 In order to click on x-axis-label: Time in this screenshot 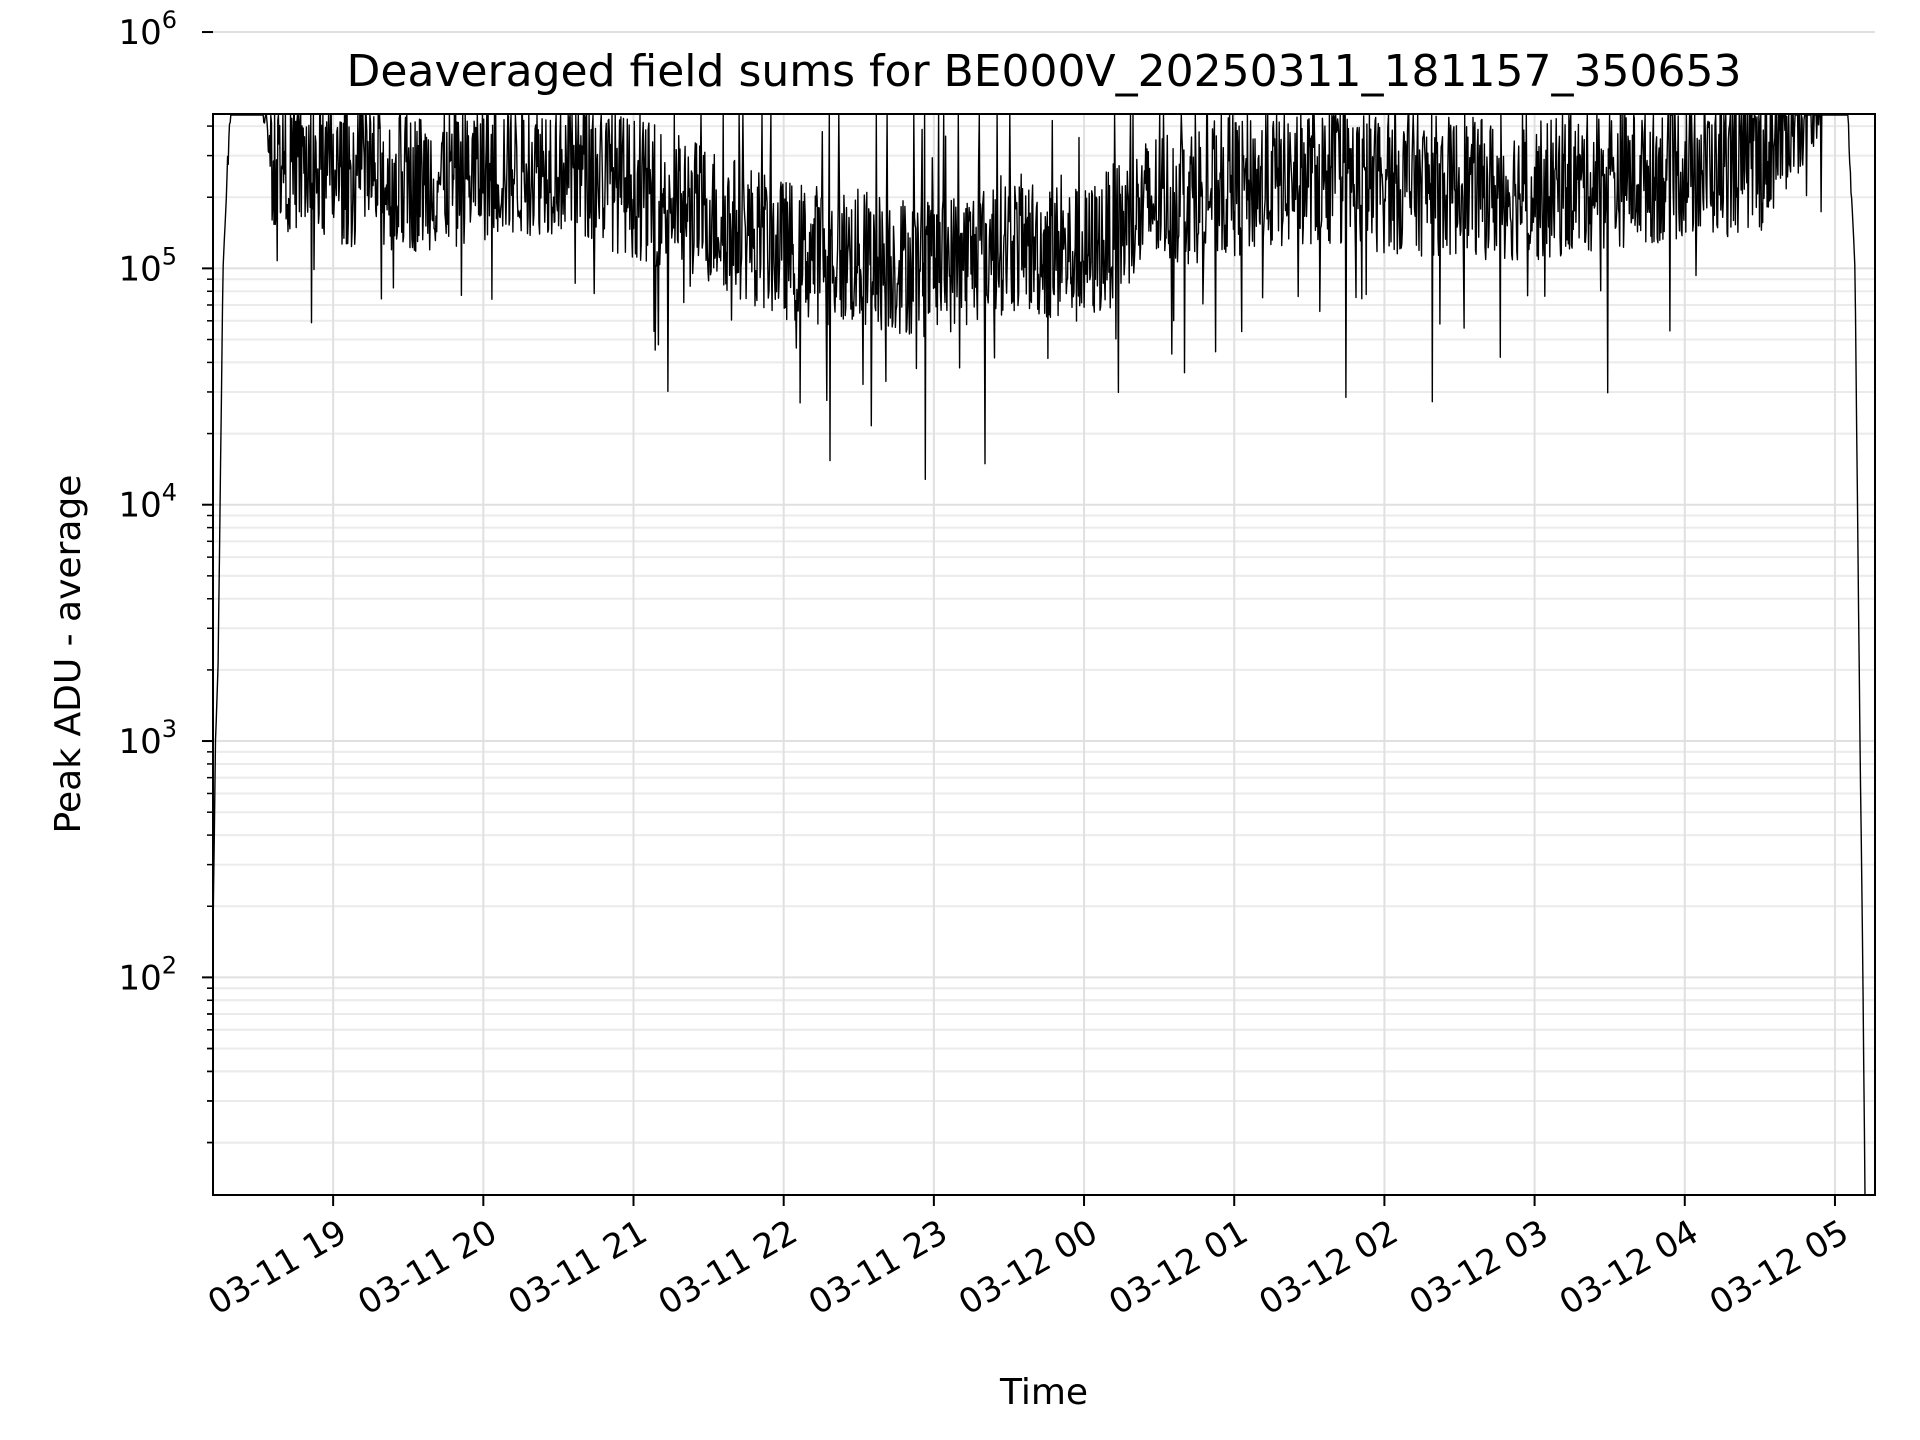, I will do `click(1043, 1392)`.